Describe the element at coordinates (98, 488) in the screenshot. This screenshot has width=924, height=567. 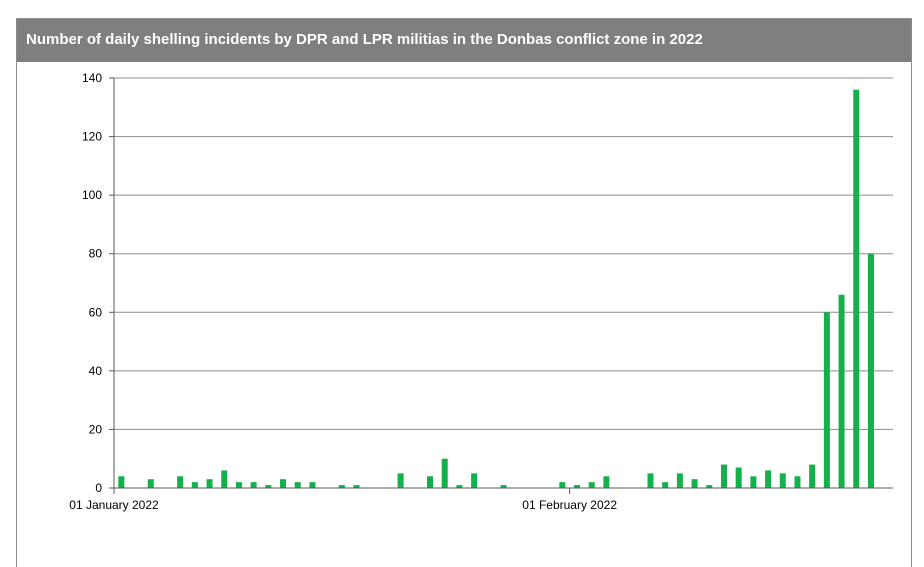
I see `y-tick-label: 0` at that location.